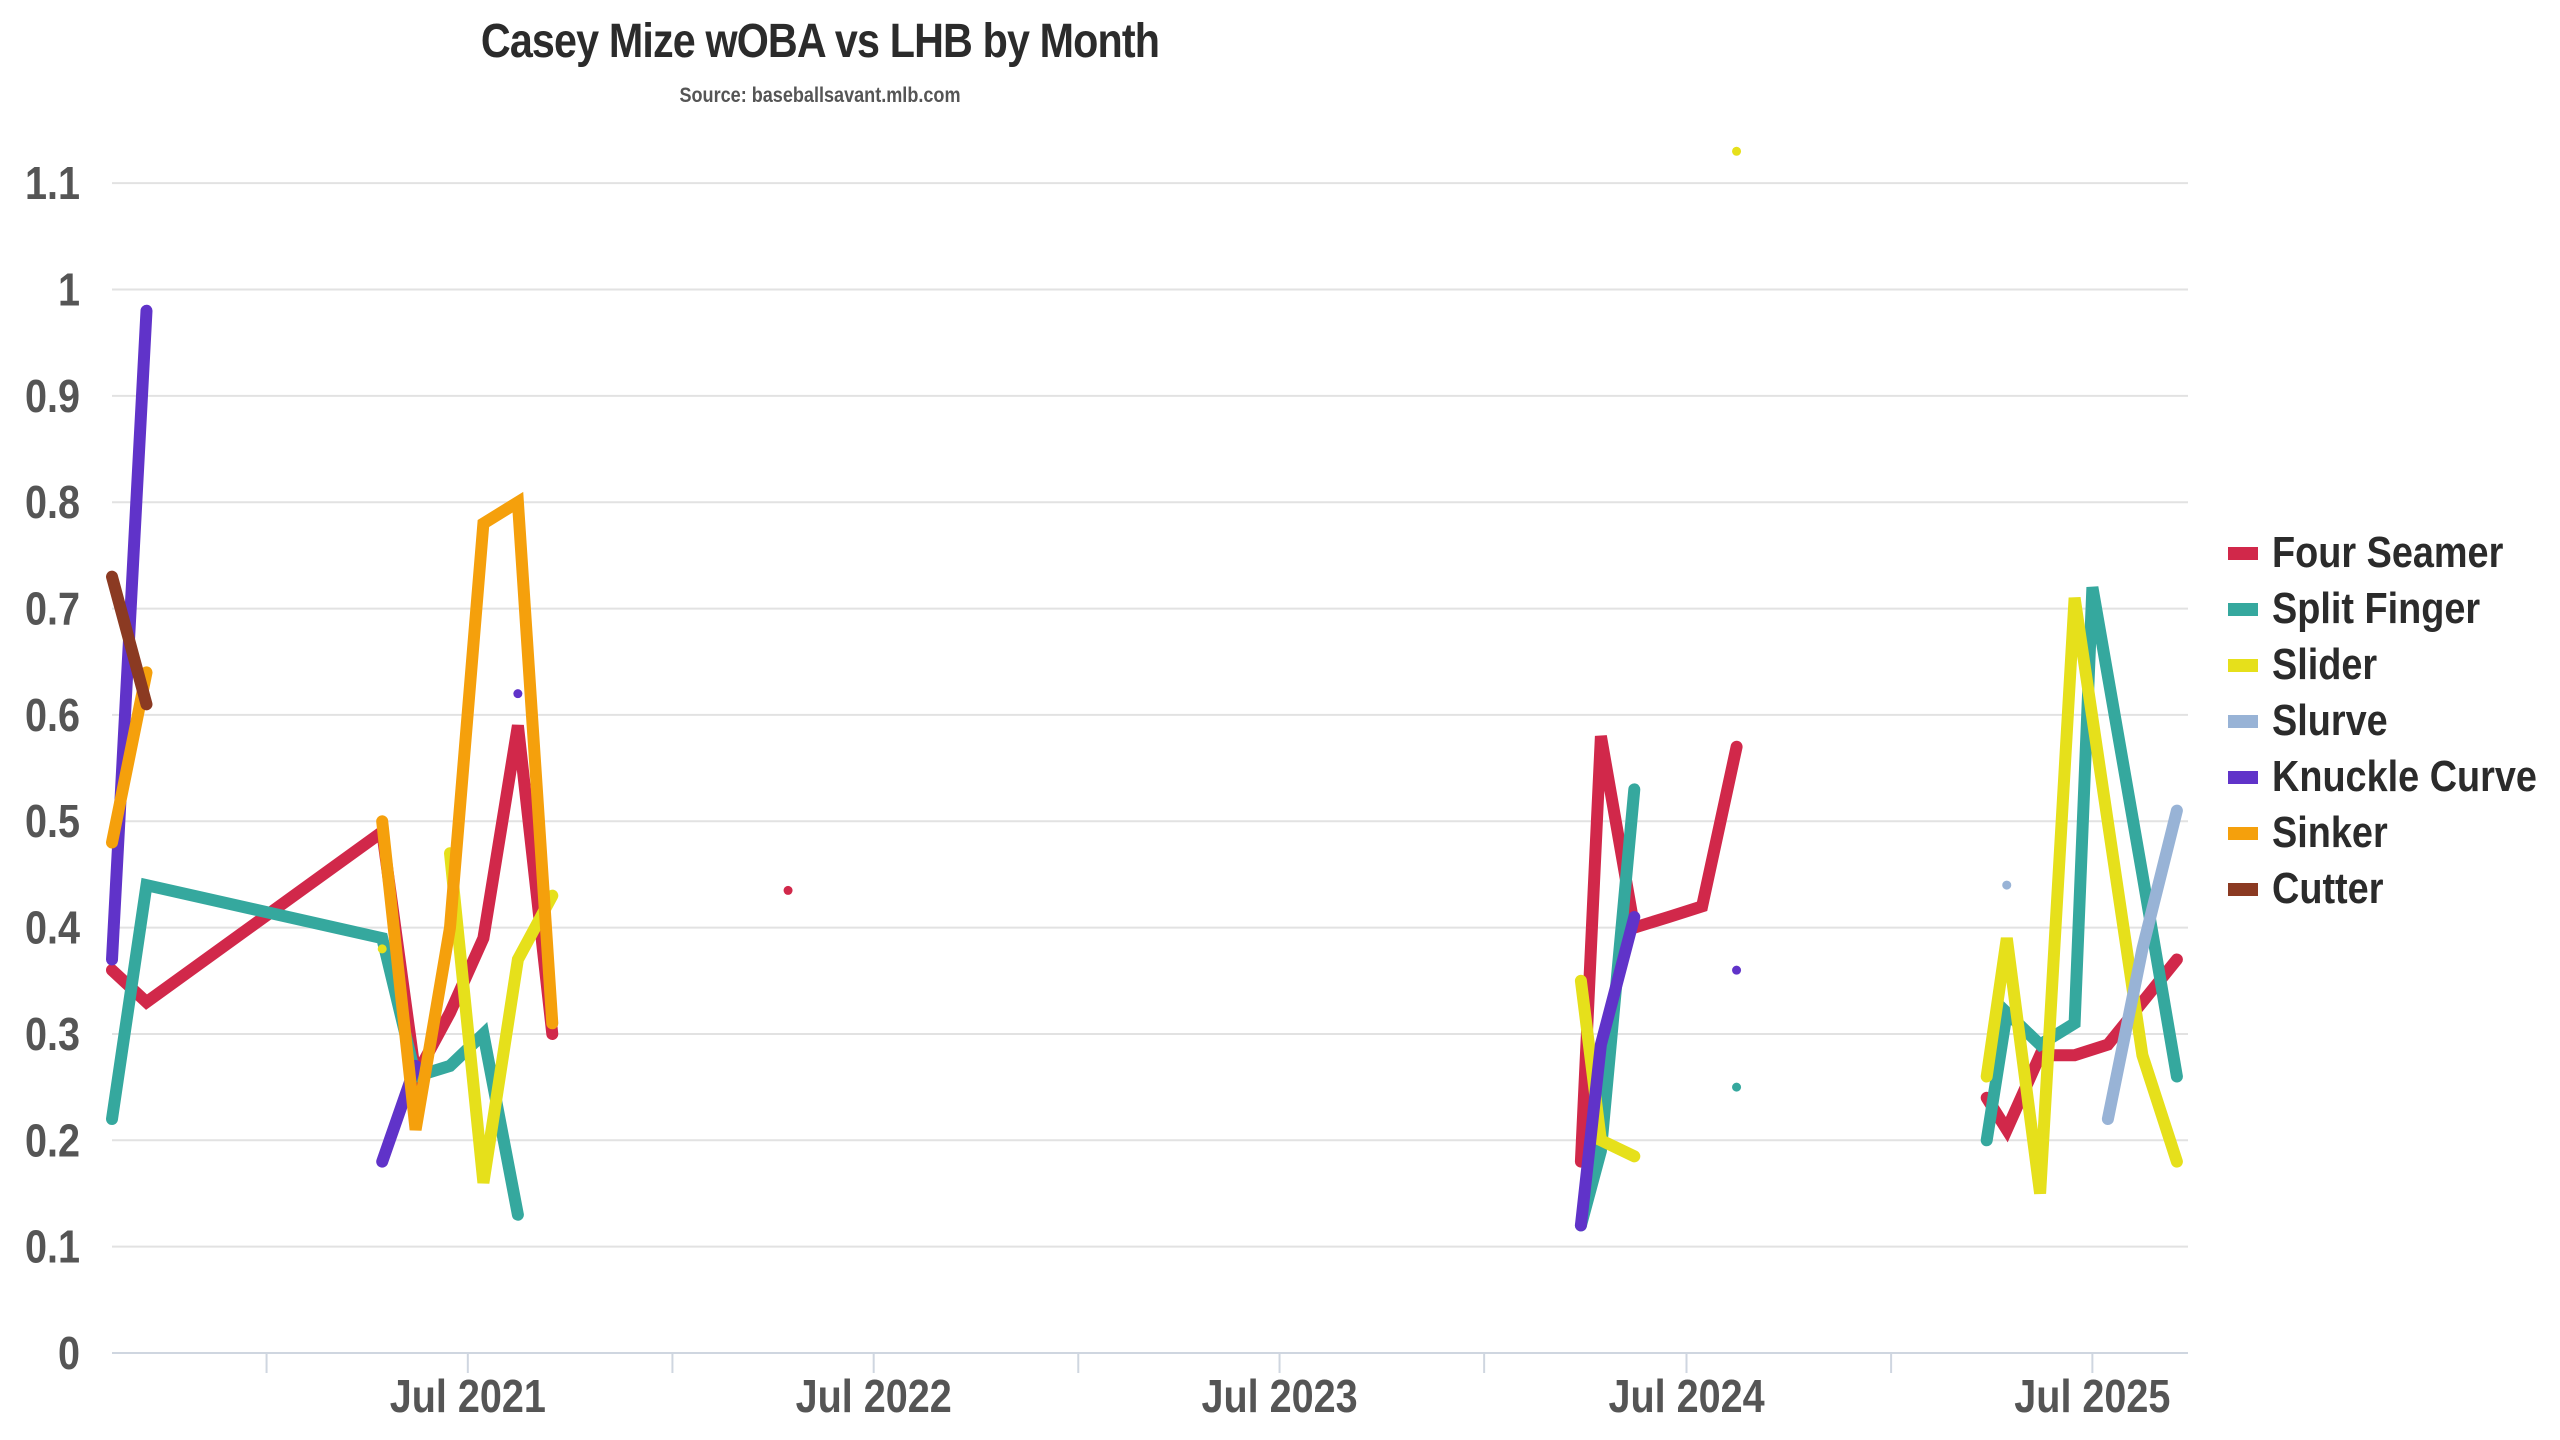 Image resolution: width=2560 pixels, height=1440 pixels. I want to click on y-tick-label: 0.9, so click(52, 396).